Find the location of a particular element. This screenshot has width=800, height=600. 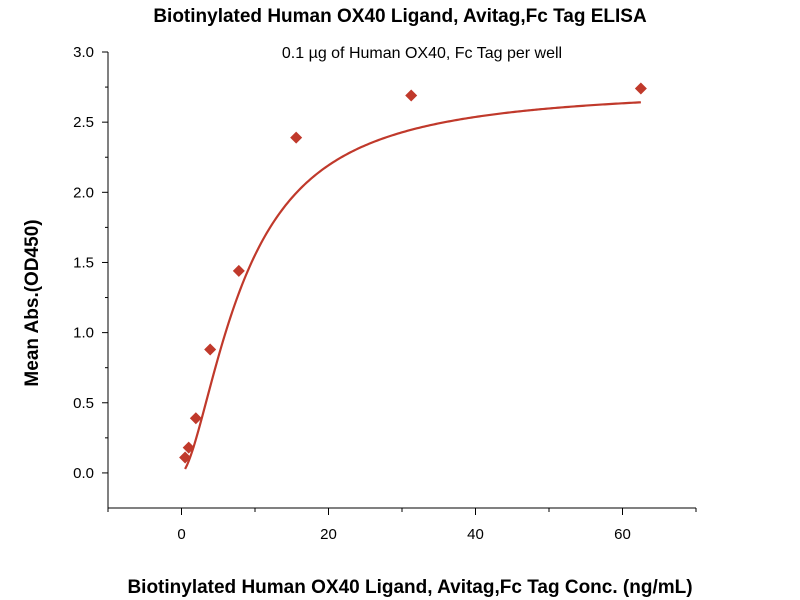

y-tick-label: 1.0 is located at coordinates (83, 333).